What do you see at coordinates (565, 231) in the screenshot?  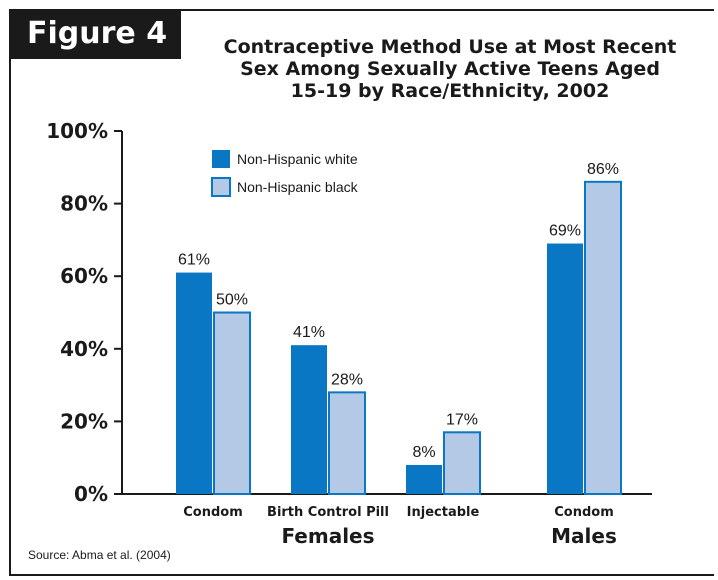 I see `bar-value-label: 69%` at bounding box center [565, 231].